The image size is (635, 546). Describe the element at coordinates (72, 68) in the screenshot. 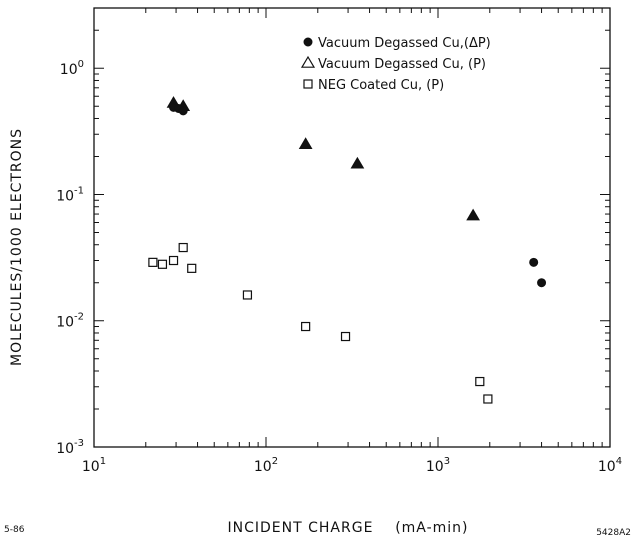

I see `y-tick-label: 10⁰` at that location.